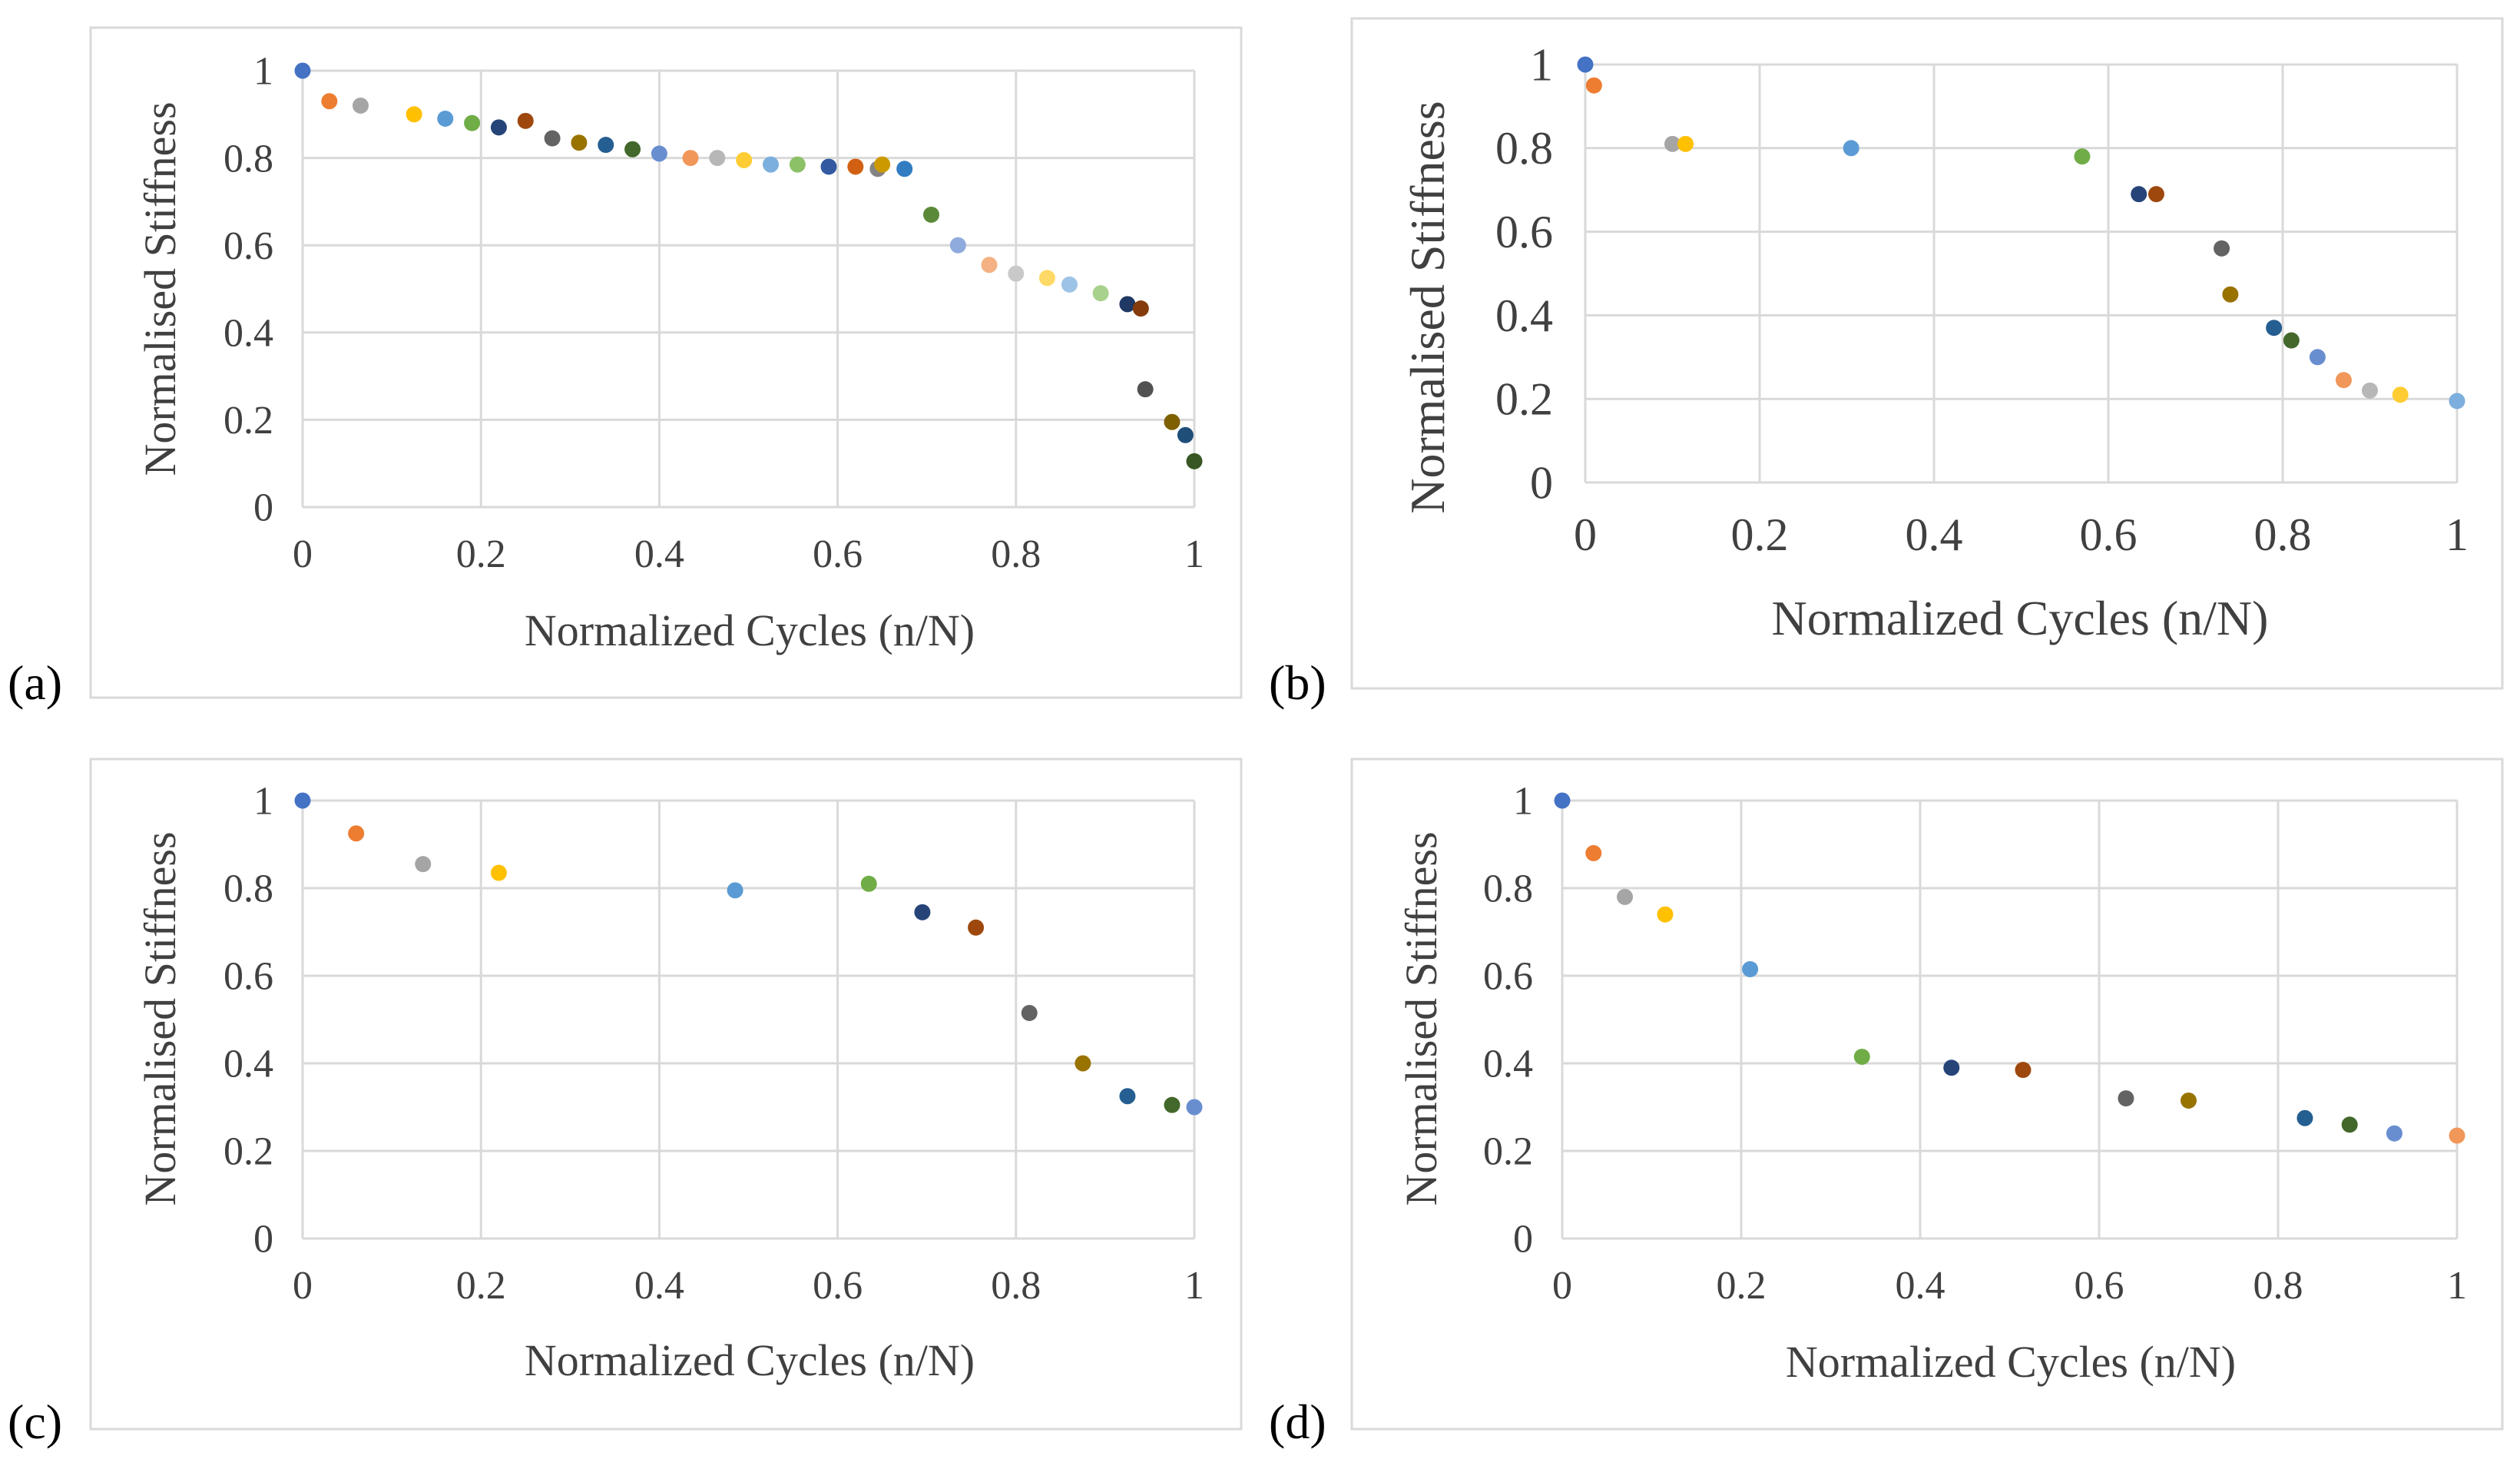  I want to click on panel-b-x-tick-label: 0, so click(1586, 534).